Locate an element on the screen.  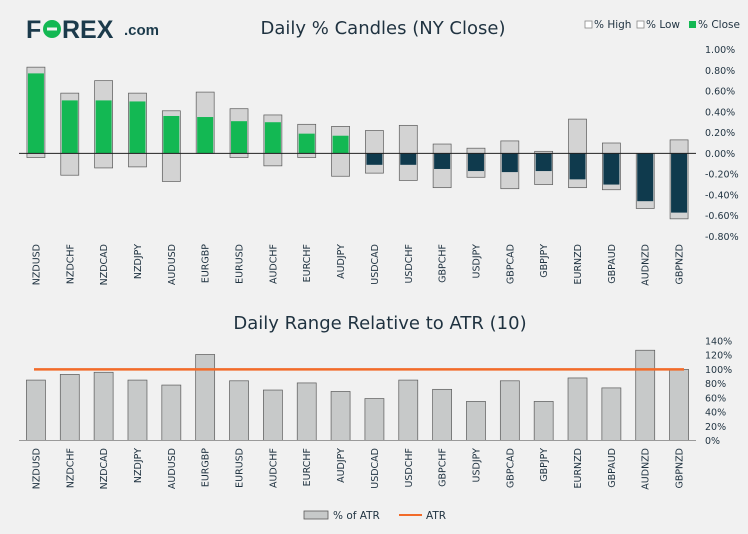
candles-legend: % High % Low % Close is located at coordinates (662, 25).